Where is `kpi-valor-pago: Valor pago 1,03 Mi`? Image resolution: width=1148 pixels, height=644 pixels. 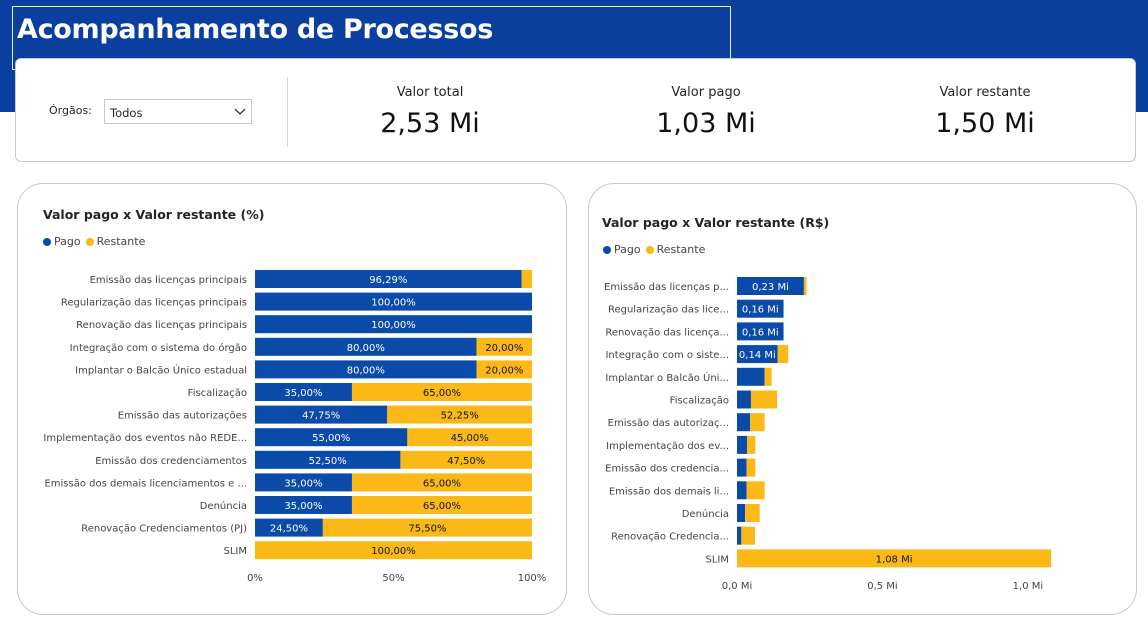
kpi-valor-pago: Valor pago 1,03 Mi is located at coordinates (706, 112).